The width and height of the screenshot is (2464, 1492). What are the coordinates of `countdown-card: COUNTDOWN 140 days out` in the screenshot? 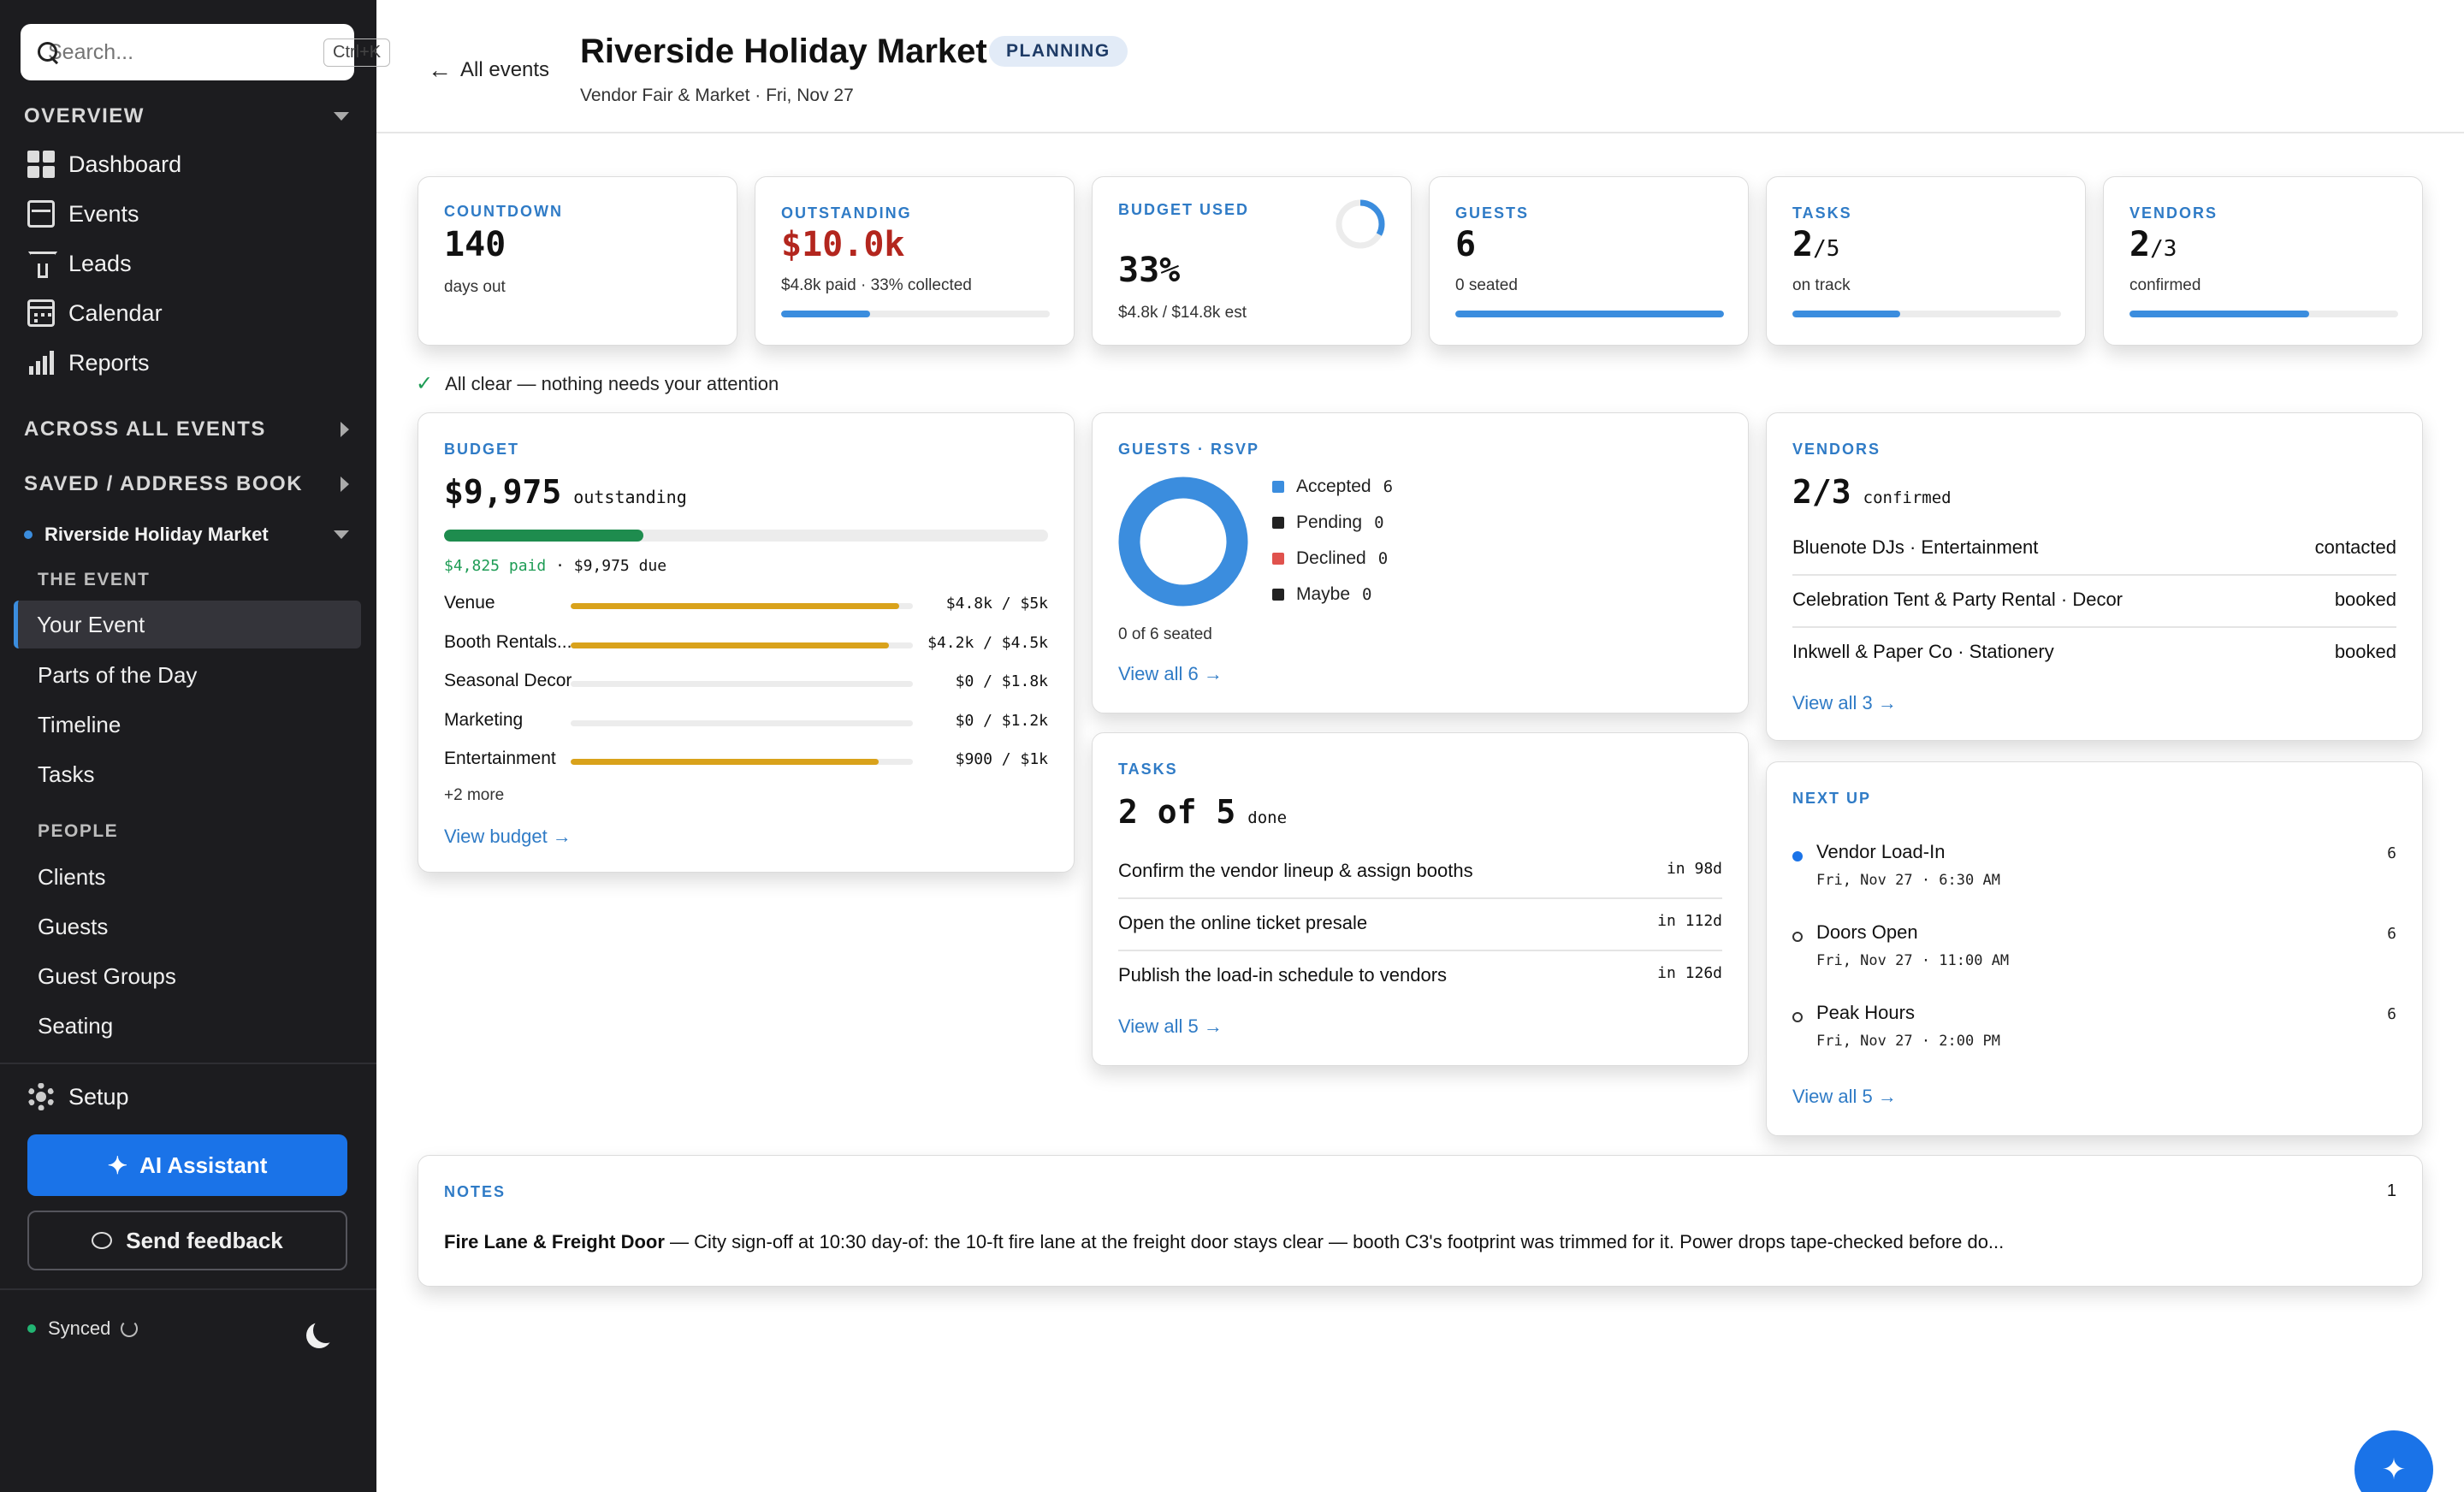 It's located at (577, 261).